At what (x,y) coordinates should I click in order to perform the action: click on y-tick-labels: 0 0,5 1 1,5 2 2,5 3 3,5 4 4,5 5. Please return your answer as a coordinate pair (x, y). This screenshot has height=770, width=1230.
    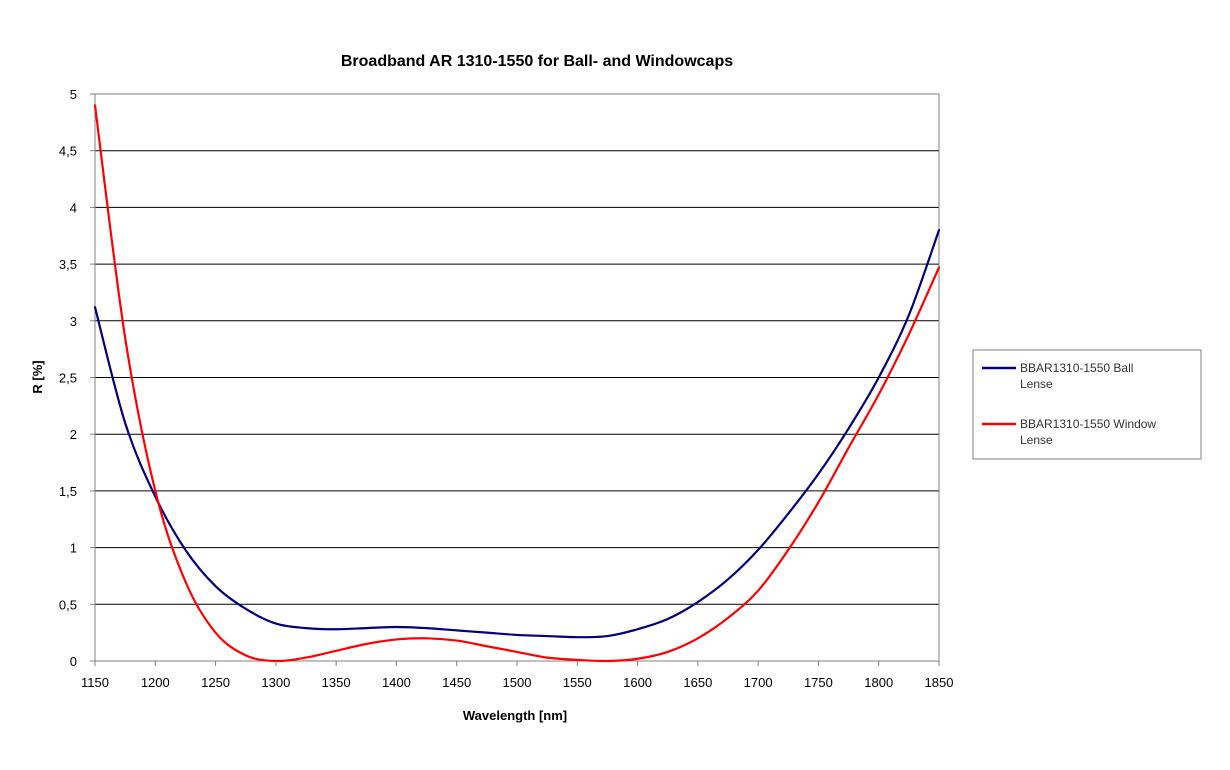
    Looking at the image, I should click on (77, 378).